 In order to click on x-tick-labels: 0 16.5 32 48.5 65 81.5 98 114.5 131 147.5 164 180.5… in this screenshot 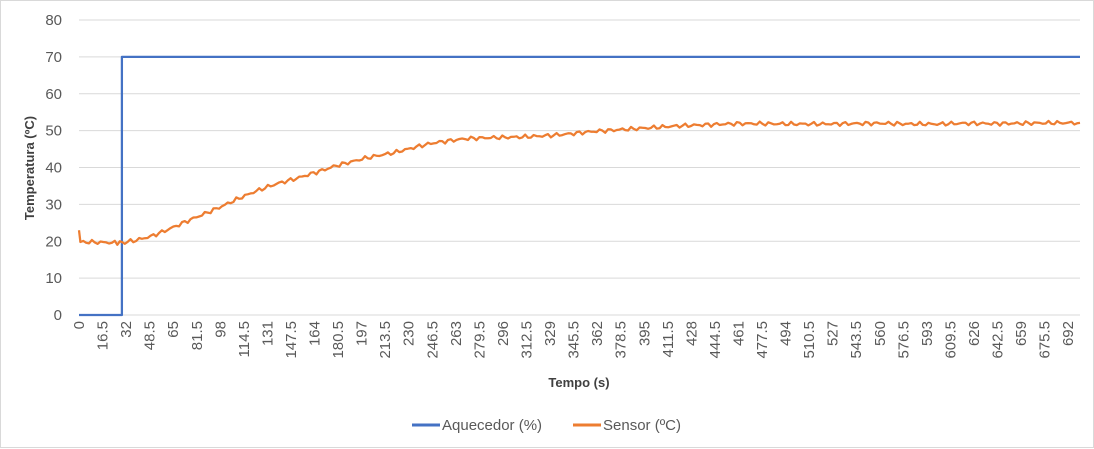, I will do `click(574, 340)`.